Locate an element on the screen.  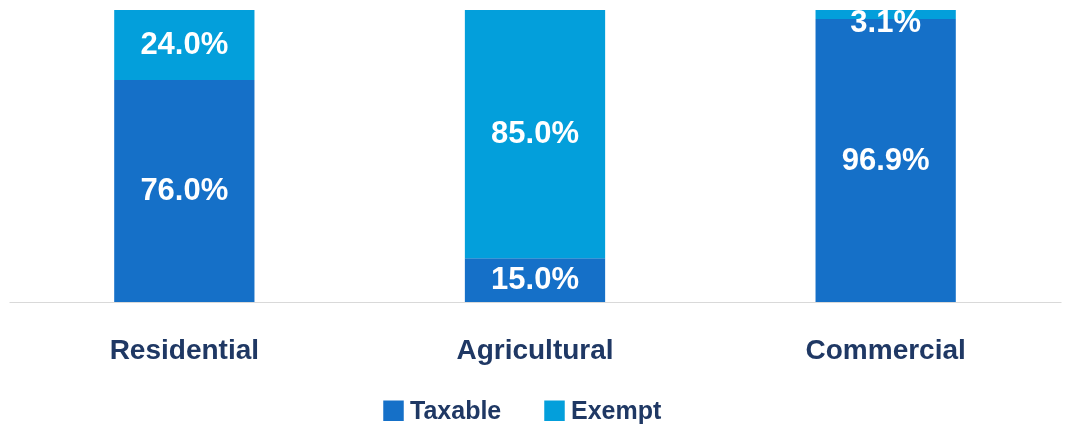
data-label: 76.0% is located at coordinates (184, 190).